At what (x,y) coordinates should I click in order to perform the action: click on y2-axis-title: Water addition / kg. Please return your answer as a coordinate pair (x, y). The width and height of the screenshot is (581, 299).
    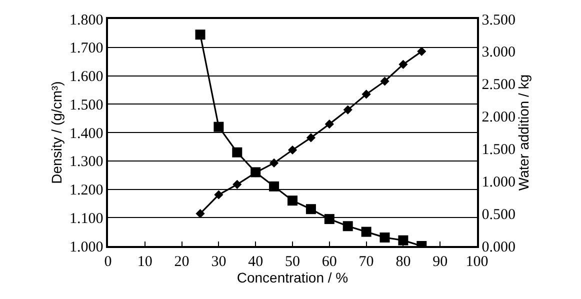
    Looking at the image, I should click on (524, 132).